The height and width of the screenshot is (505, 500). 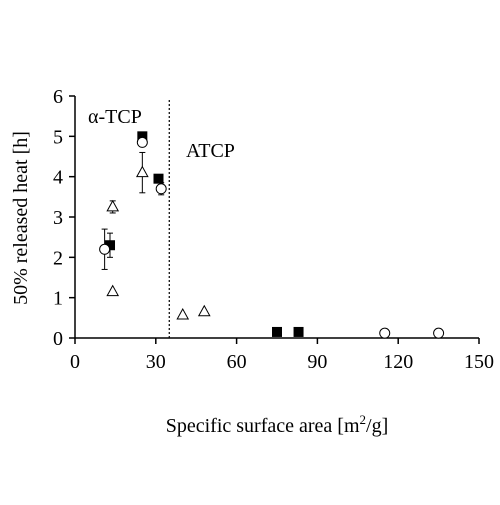 I want to click on atcp-label: ATCP, so click(x=210, y=151).